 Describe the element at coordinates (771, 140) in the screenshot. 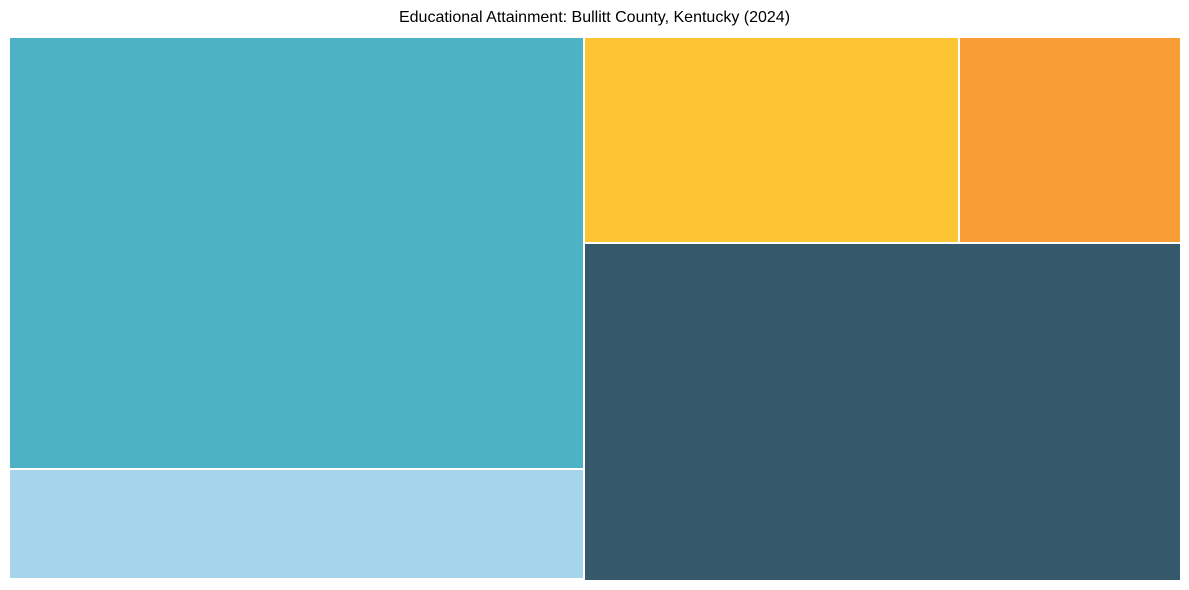

I see `segment-yellow` at that location.